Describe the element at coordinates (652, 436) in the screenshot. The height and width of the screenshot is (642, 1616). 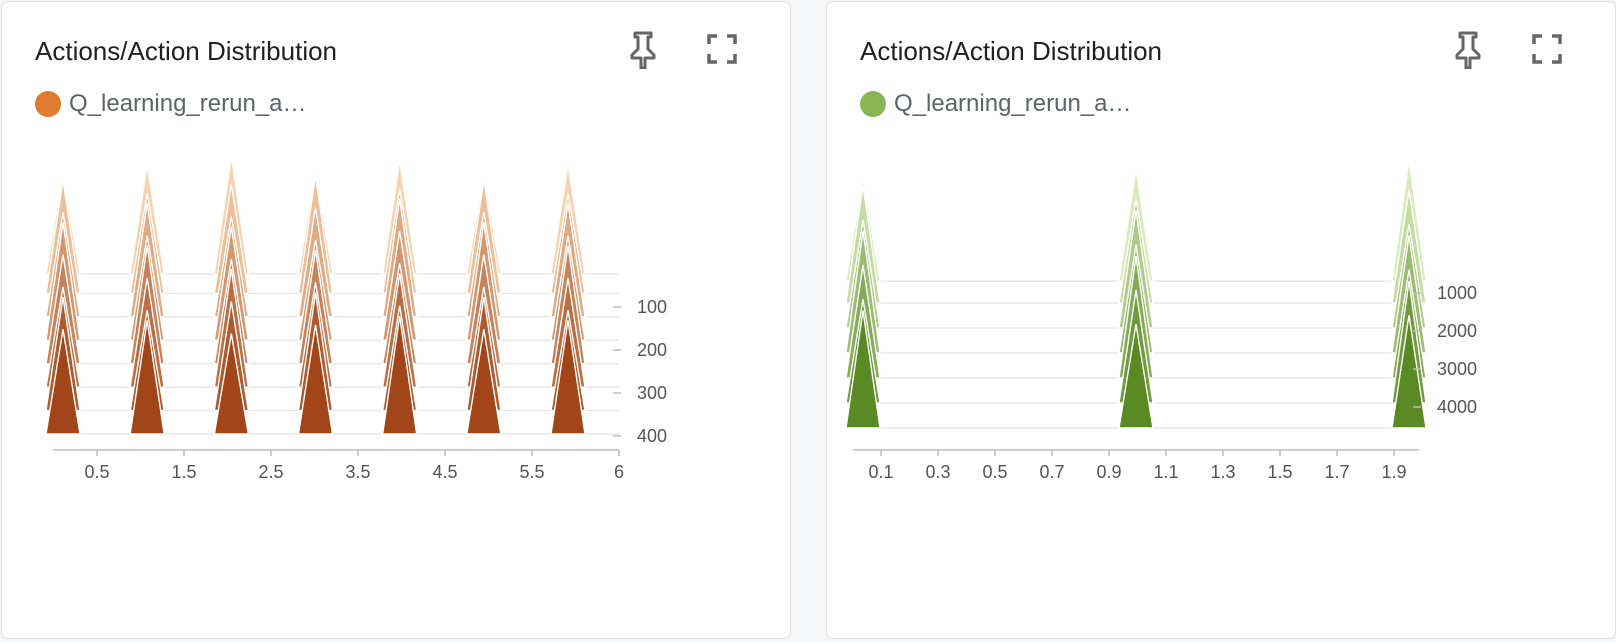
I see `y-tick-label: 400` at that location.